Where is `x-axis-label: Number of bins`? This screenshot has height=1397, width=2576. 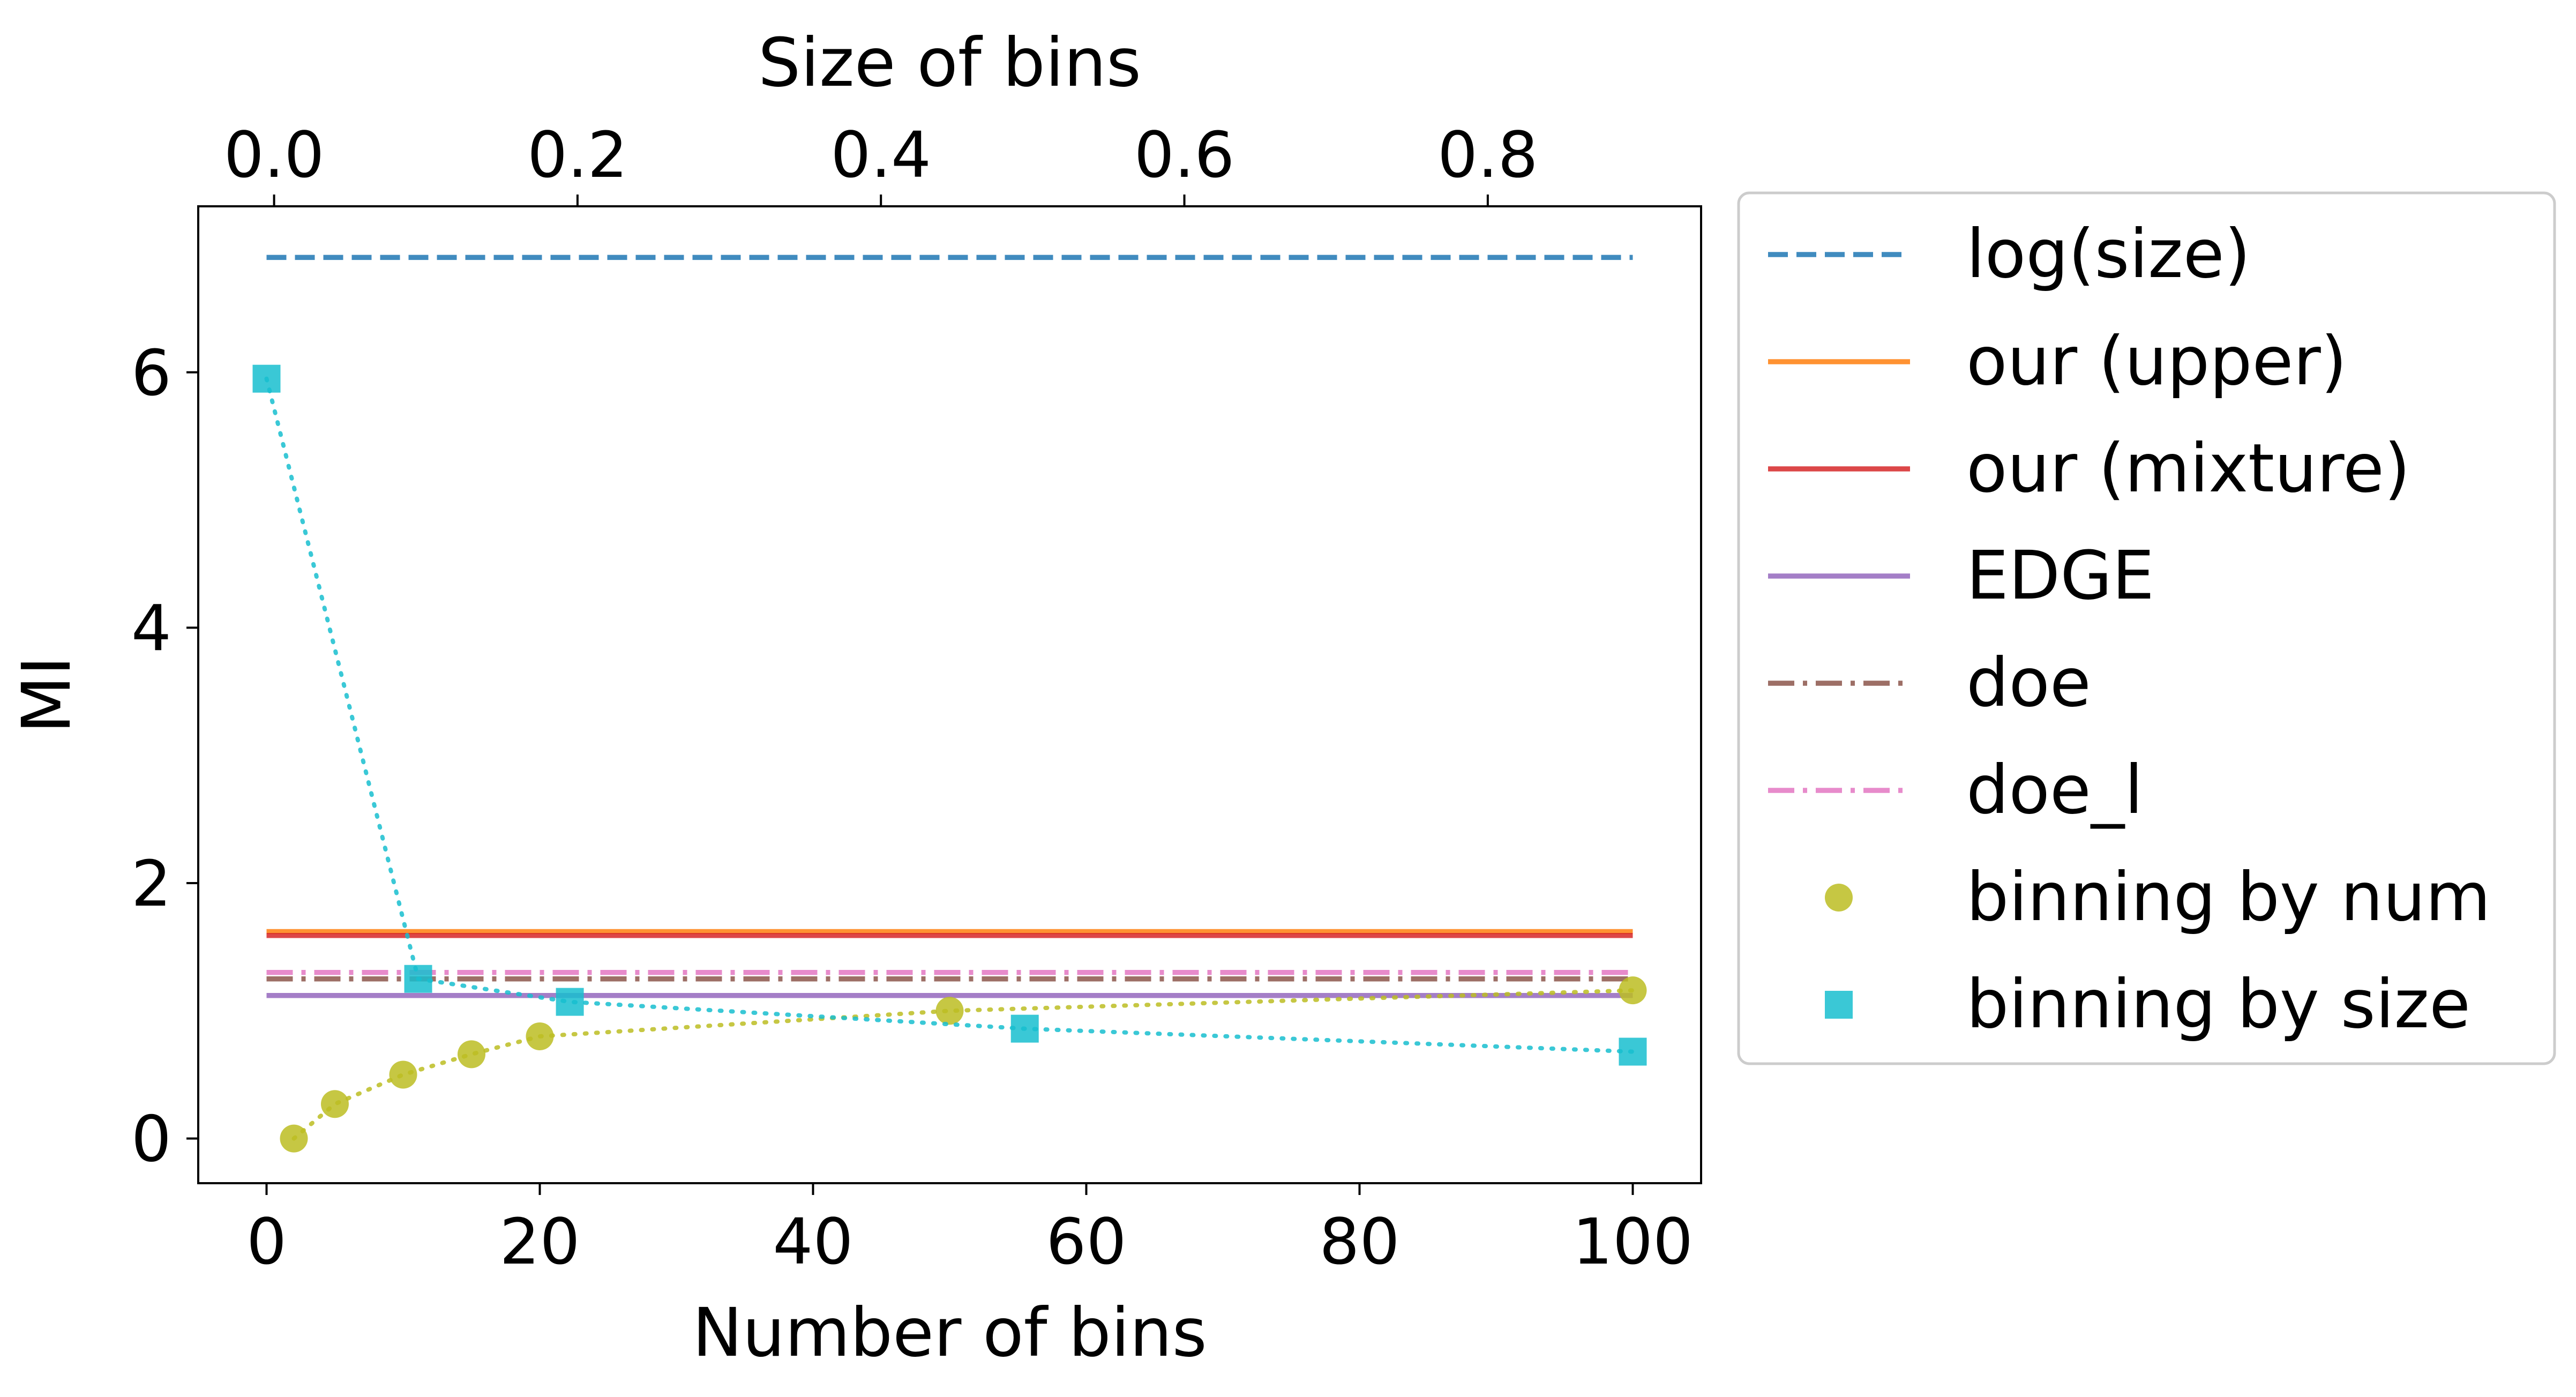 x-axis-label: Number of bins is located at coordinates (949, 1333).